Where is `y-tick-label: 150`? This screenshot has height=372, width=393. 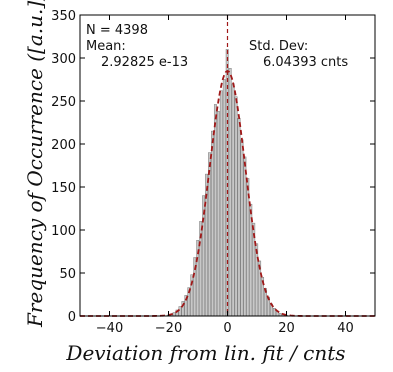 y-tick-label: 150 is located at coordinates (63, 188).